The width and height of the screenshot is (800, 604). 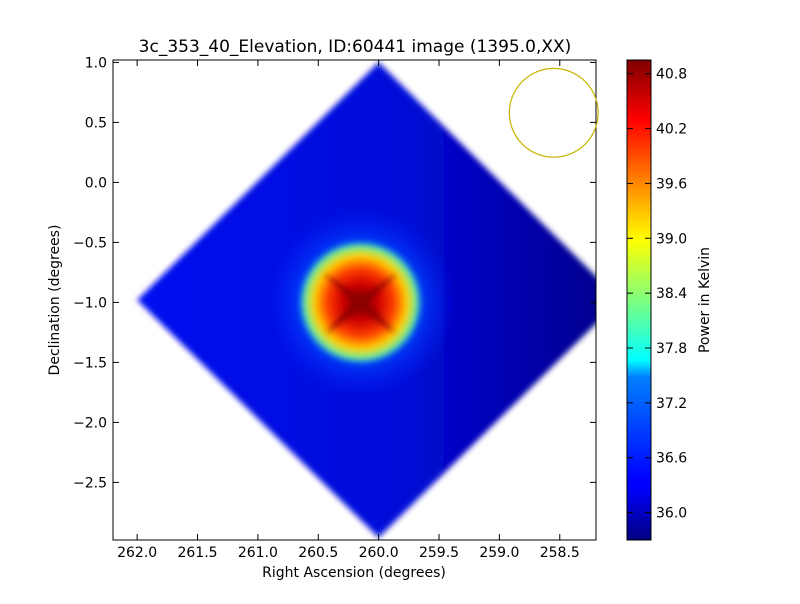 What do you see at coordinates (354, 573) in the screenshot?
I see `x-axis-label: Right Ascension (degrees)` at bounding box center [354, 573].